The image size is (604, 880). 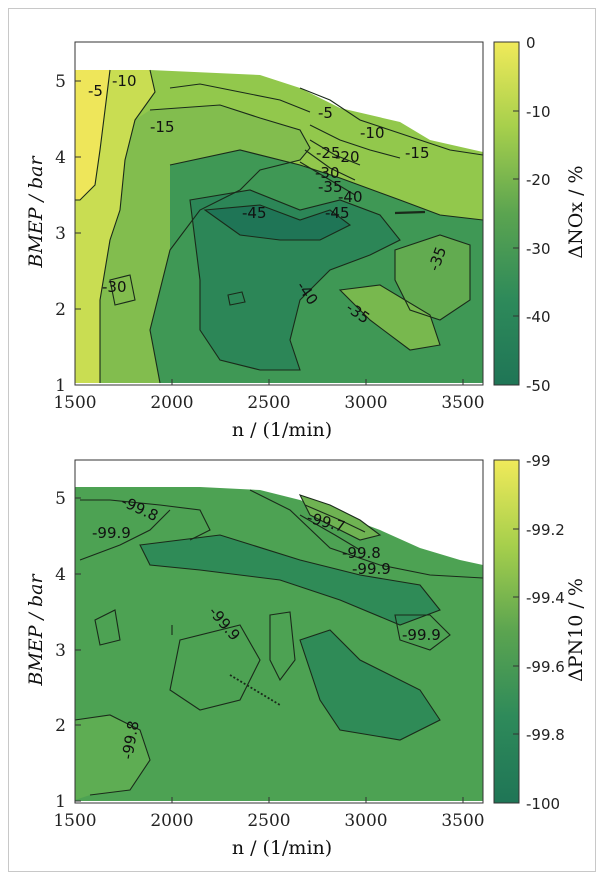 I want to click on top-cbtick-2: -20, so click(x=538, y=180).